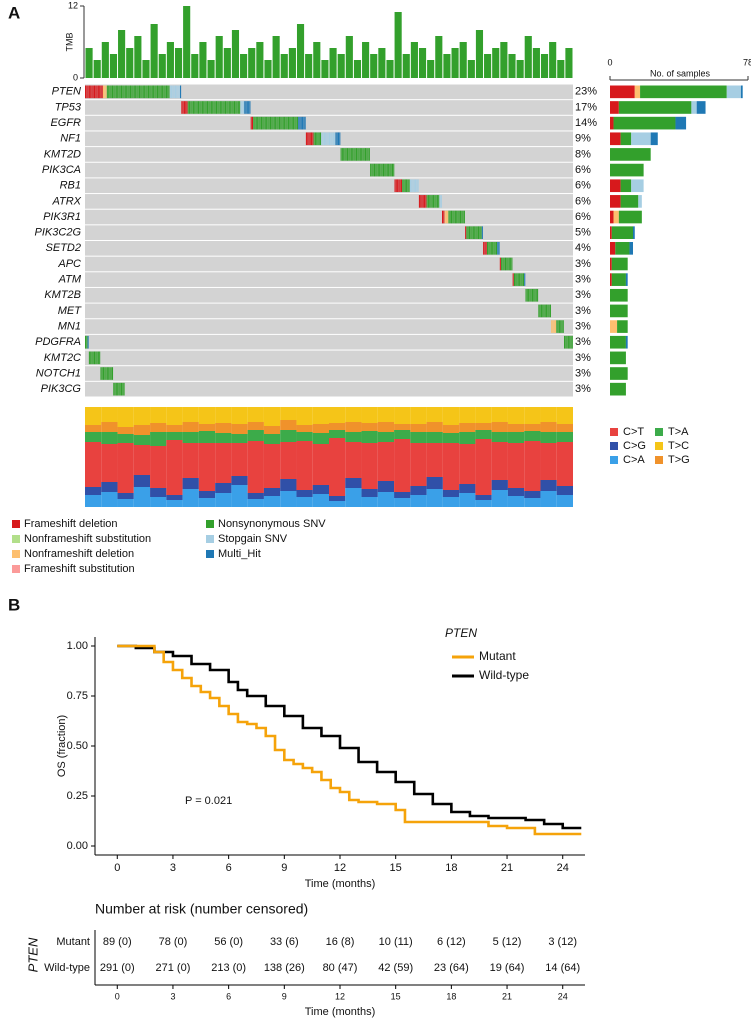 This screenshot has height=1020, width=751. Describe the element at coordinates (77, 646) in the screenshot. I see `y-tick-label: 1.00` at that location.